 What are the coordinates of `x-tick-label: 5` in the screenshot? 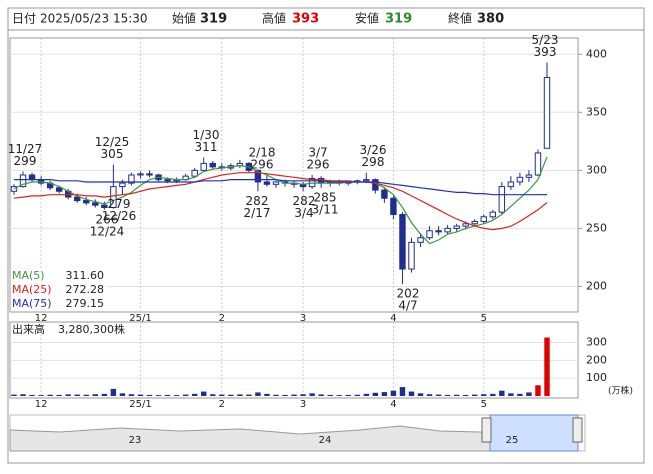 It's located at (484, 404).